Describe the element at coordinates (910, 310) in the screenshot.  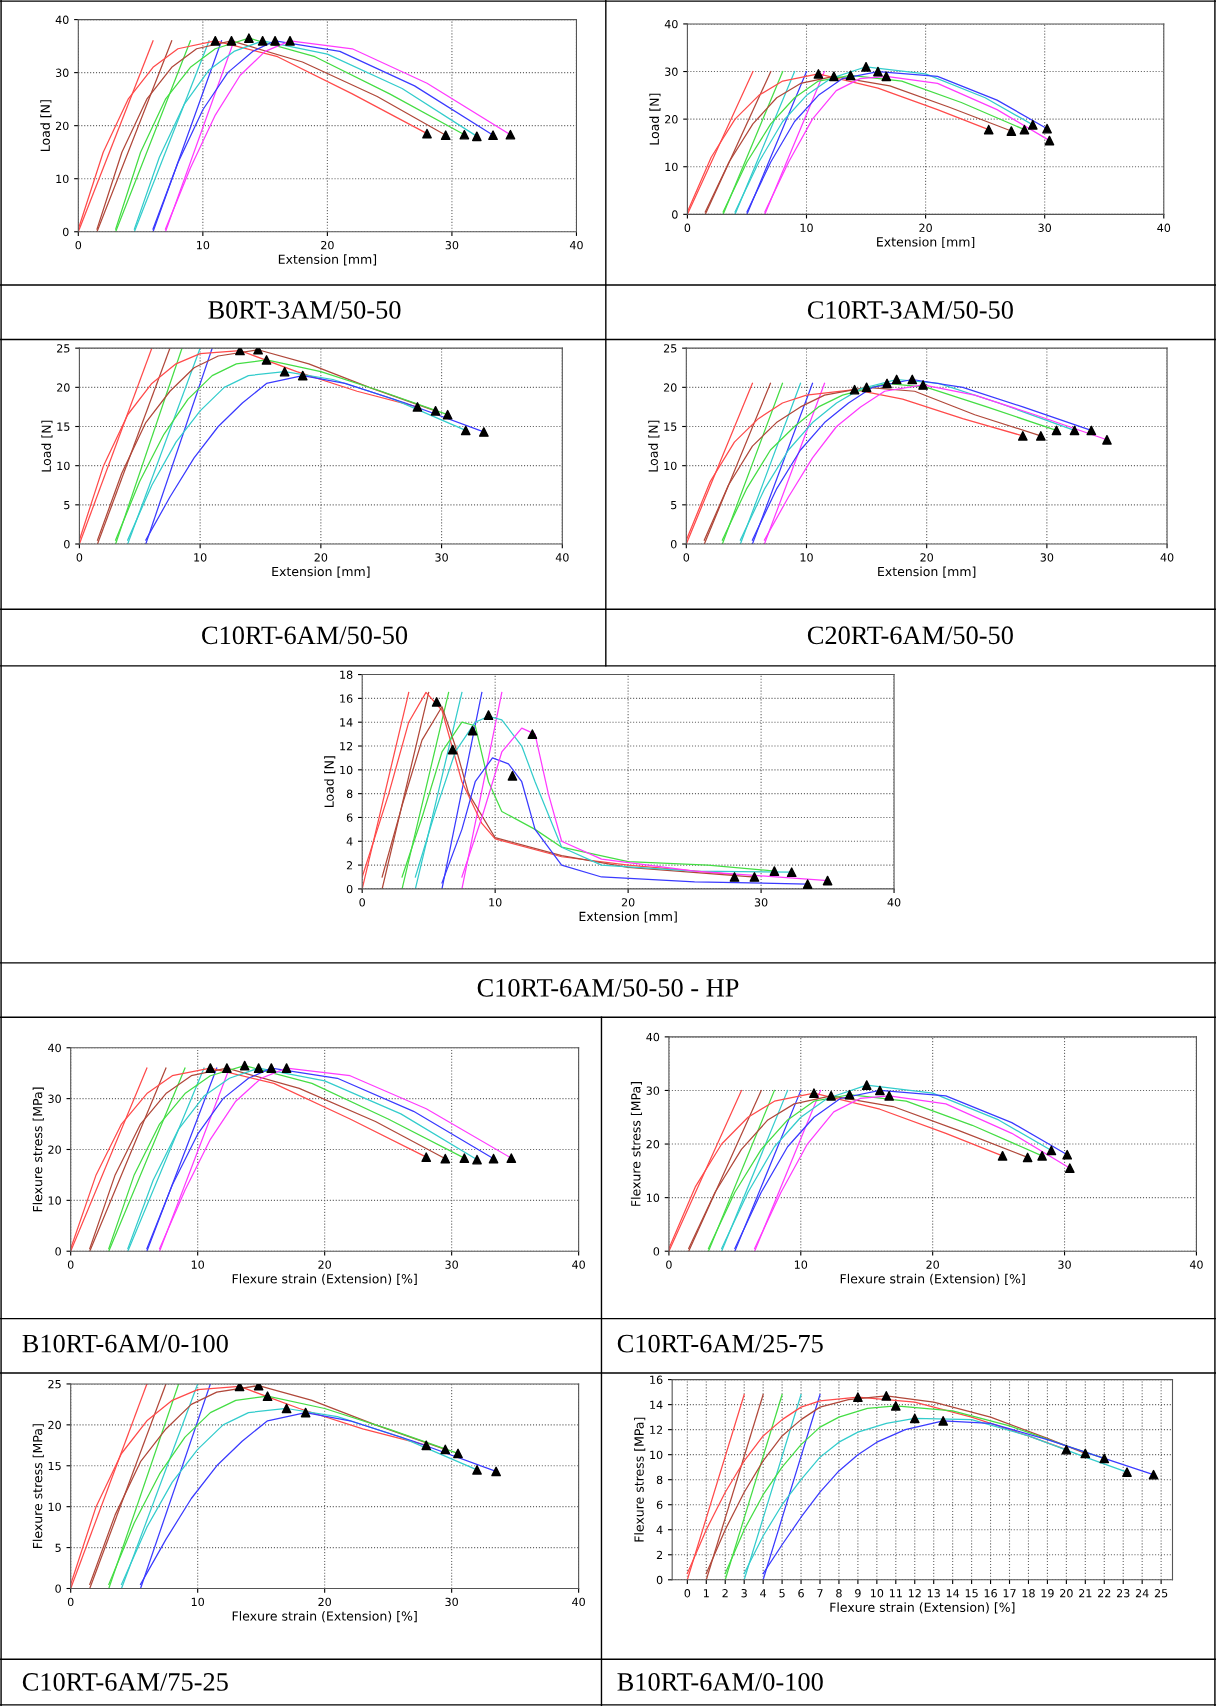
I see `text: C10RT-3AM/50-50` at that location.